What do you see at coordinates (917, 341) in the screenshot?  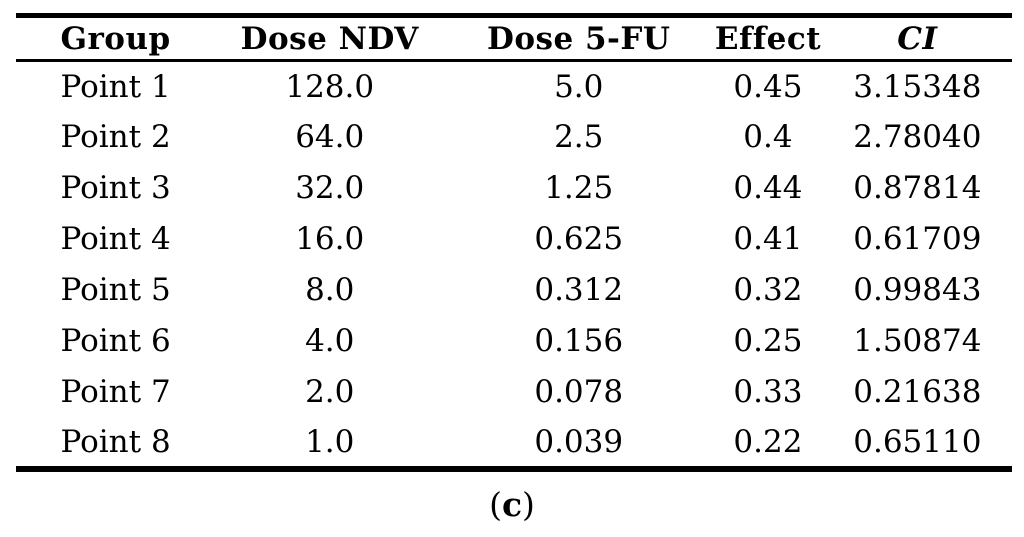 I see `cell-ci: 1.50874` at bounding box center [917, 341].